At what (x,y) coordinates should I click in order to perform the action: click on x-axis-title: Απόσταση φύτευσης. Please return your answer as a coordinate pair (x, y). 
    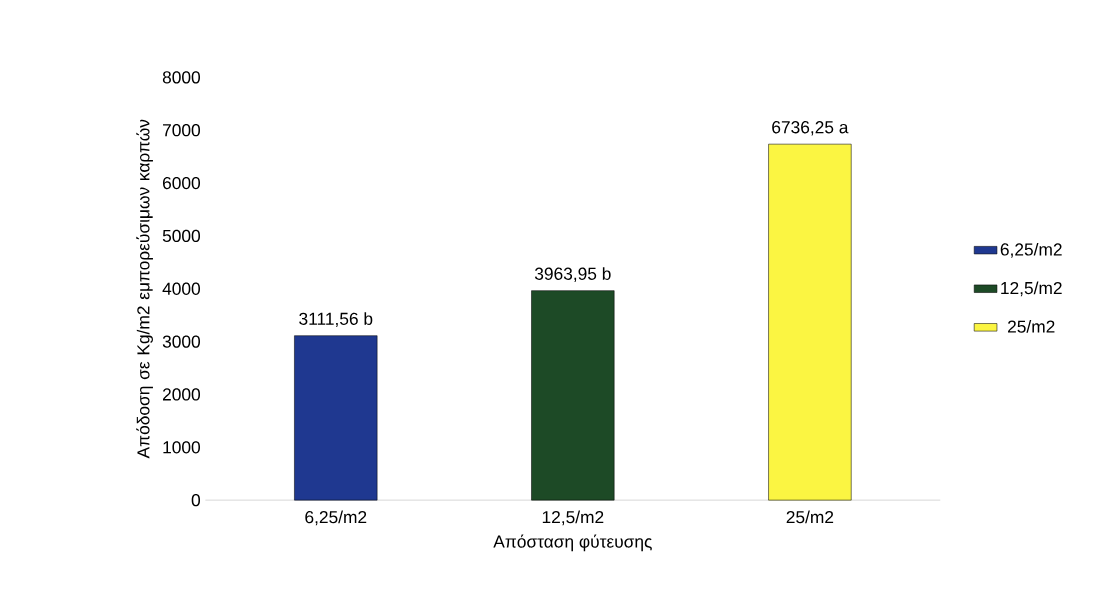
    Looking at the image, I should click on (572, 543).